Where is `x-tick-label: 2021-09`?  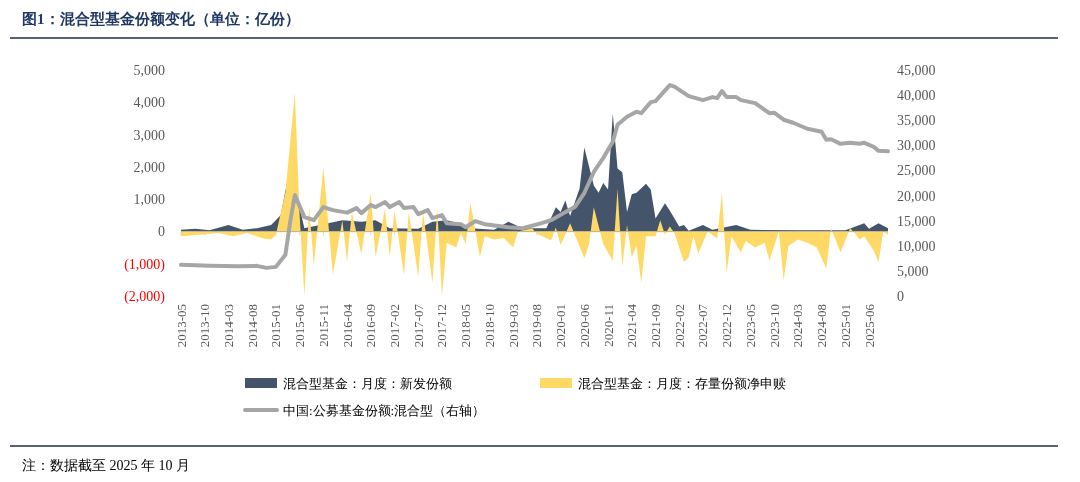 x-tick-label: 2021-09 is located at coordinates (655, 326).